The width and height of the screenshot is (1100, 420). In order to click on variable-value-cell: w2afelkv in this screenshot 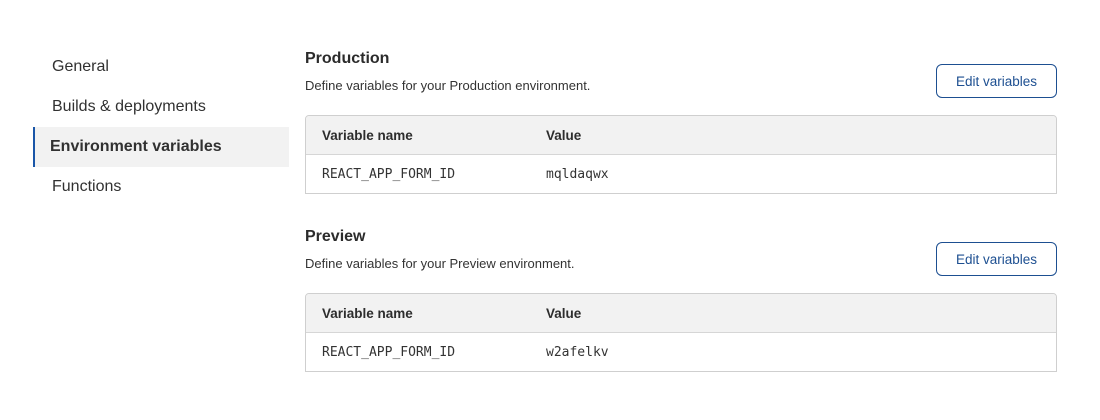, I will do `click(577, 352)`.